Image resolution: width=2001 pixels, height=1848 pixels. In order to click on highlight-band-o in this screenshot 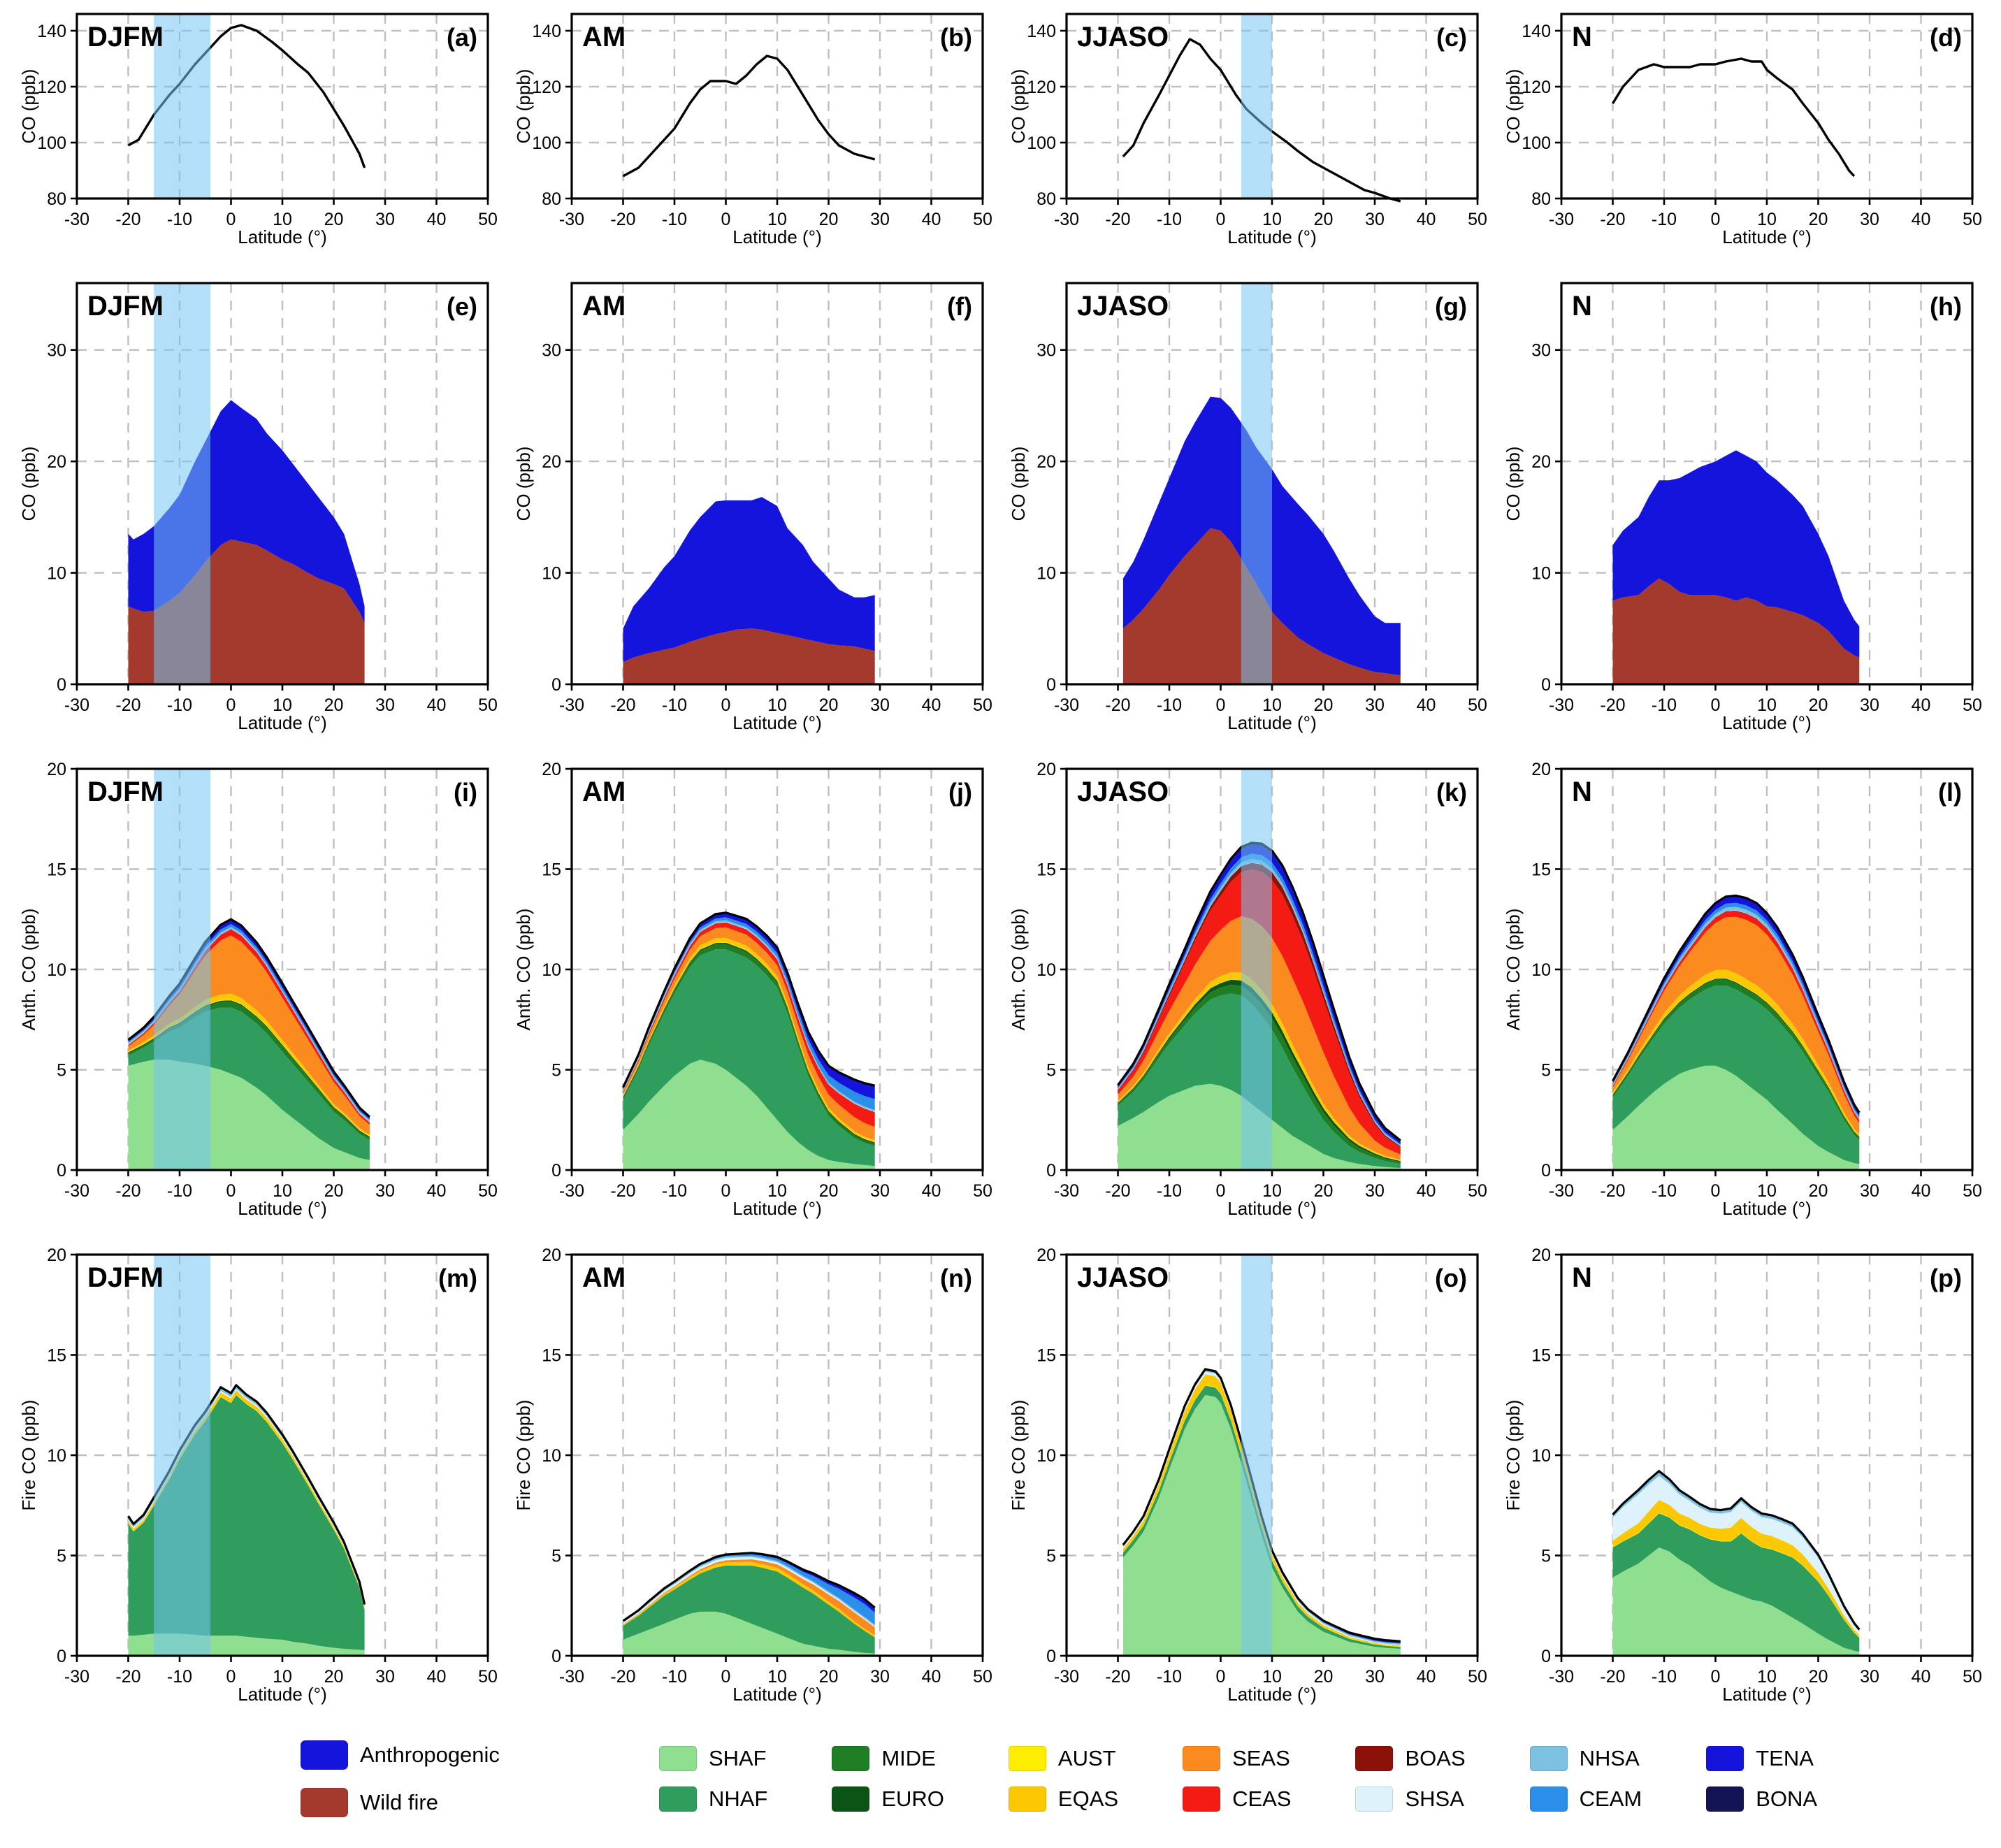, I will do `click(1256, 1455)`.